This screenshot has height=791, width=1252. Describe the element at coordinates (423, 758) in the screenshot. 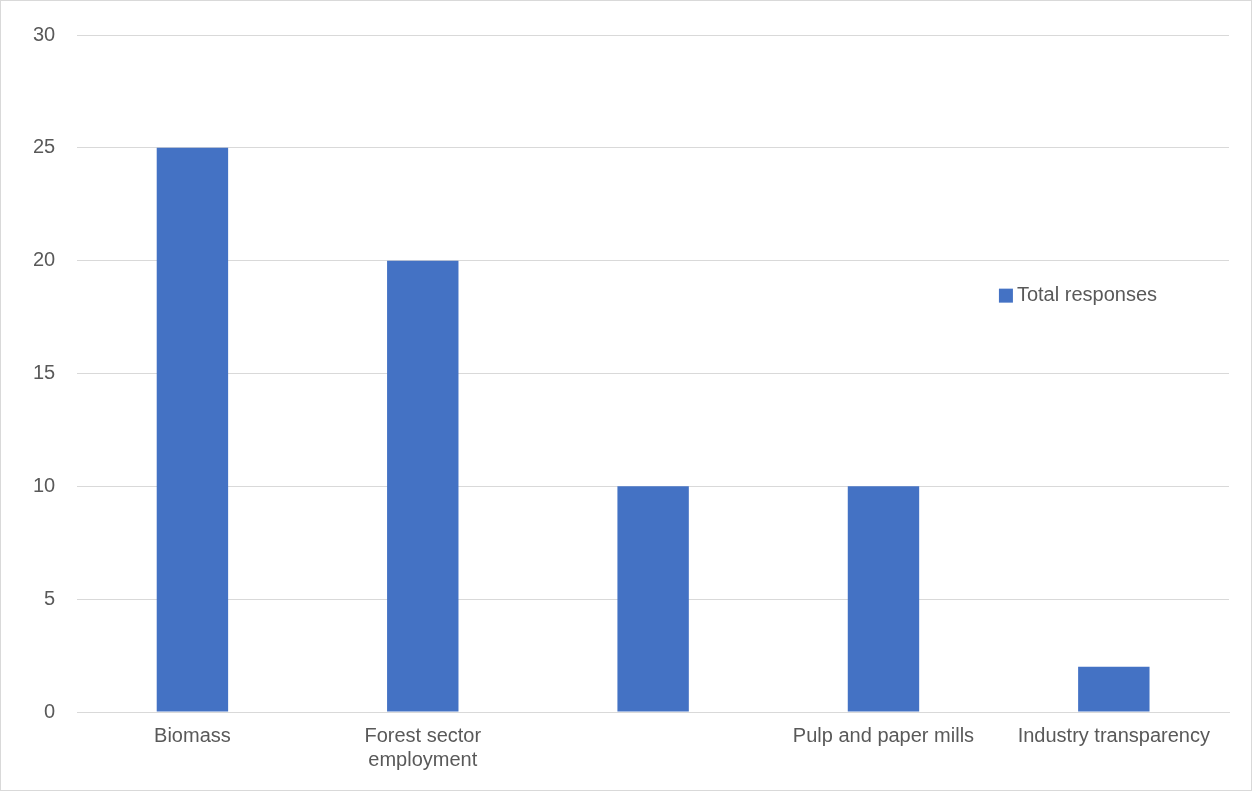

I see `category-label: employment` at that location.